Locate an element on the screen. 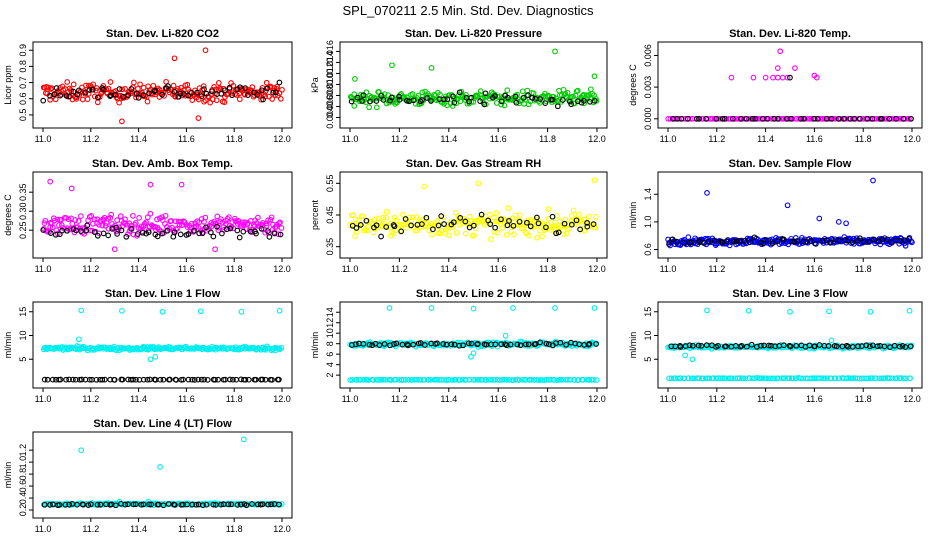  x-tick-label: 12.0 is located at coordinates (597, 399).